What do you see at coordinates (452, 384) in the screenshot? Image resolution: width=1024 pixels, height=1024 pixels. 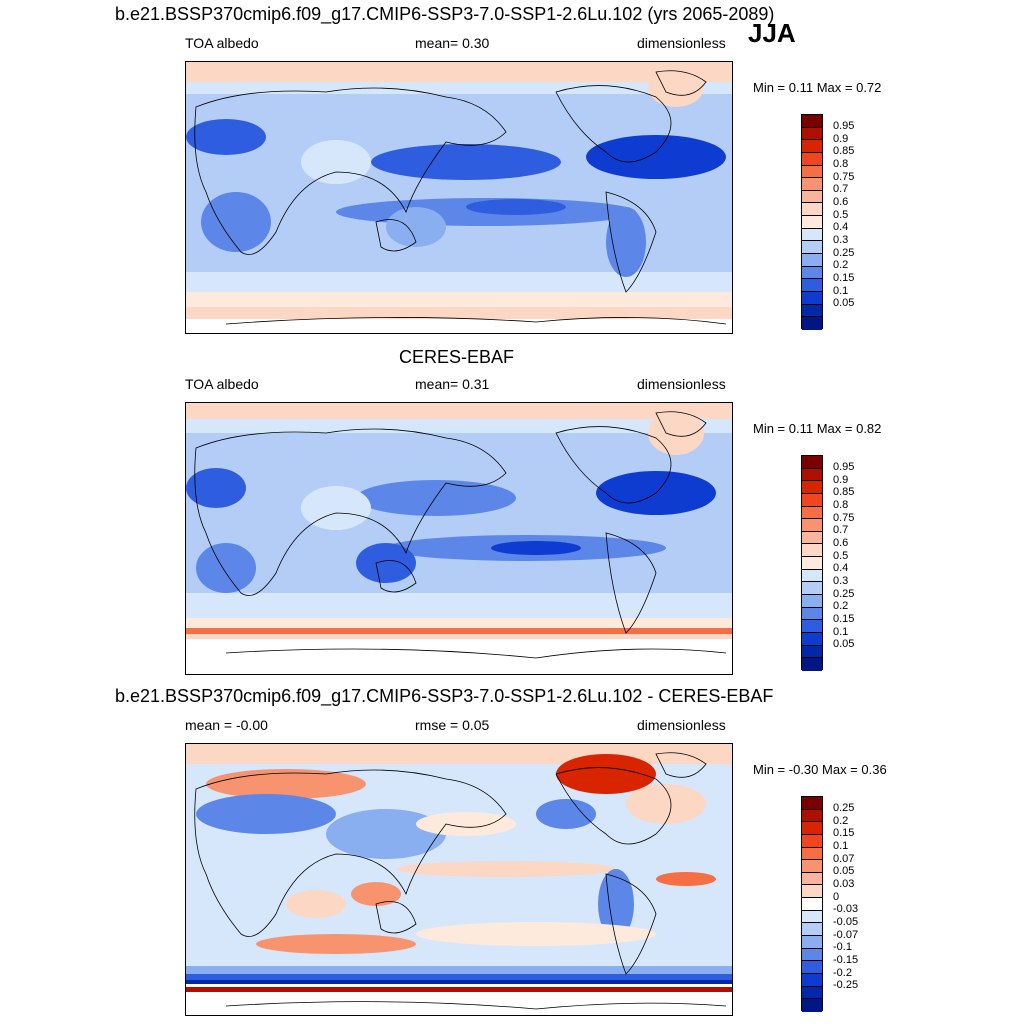 I see `panel-2-mean: mean= 0.31` at bounding box center [452, 384].